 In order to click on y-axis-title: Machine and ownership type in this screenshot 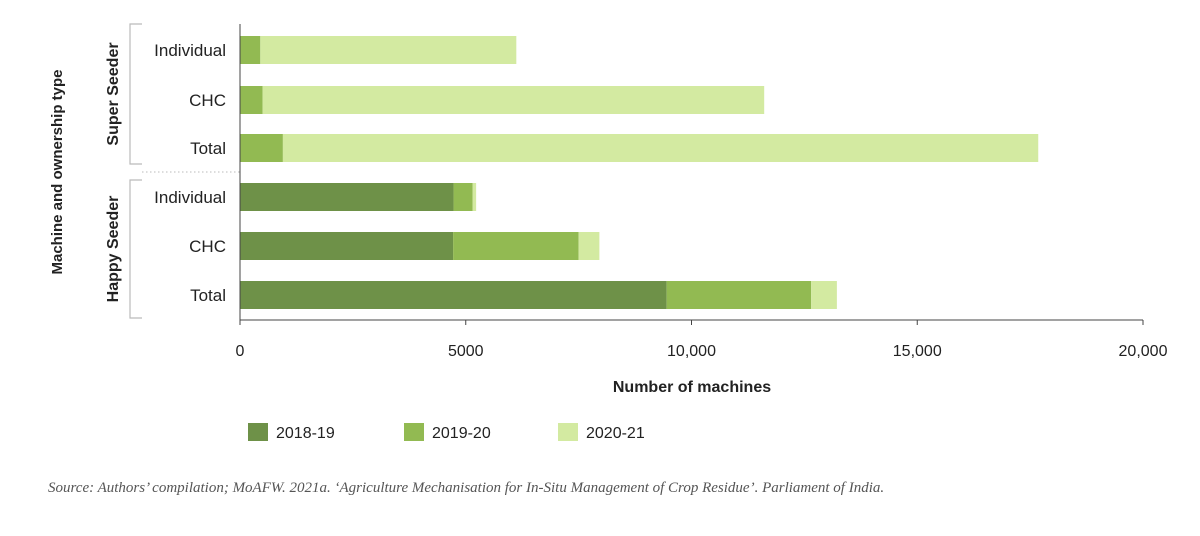, I will do `click(57, 171)`.